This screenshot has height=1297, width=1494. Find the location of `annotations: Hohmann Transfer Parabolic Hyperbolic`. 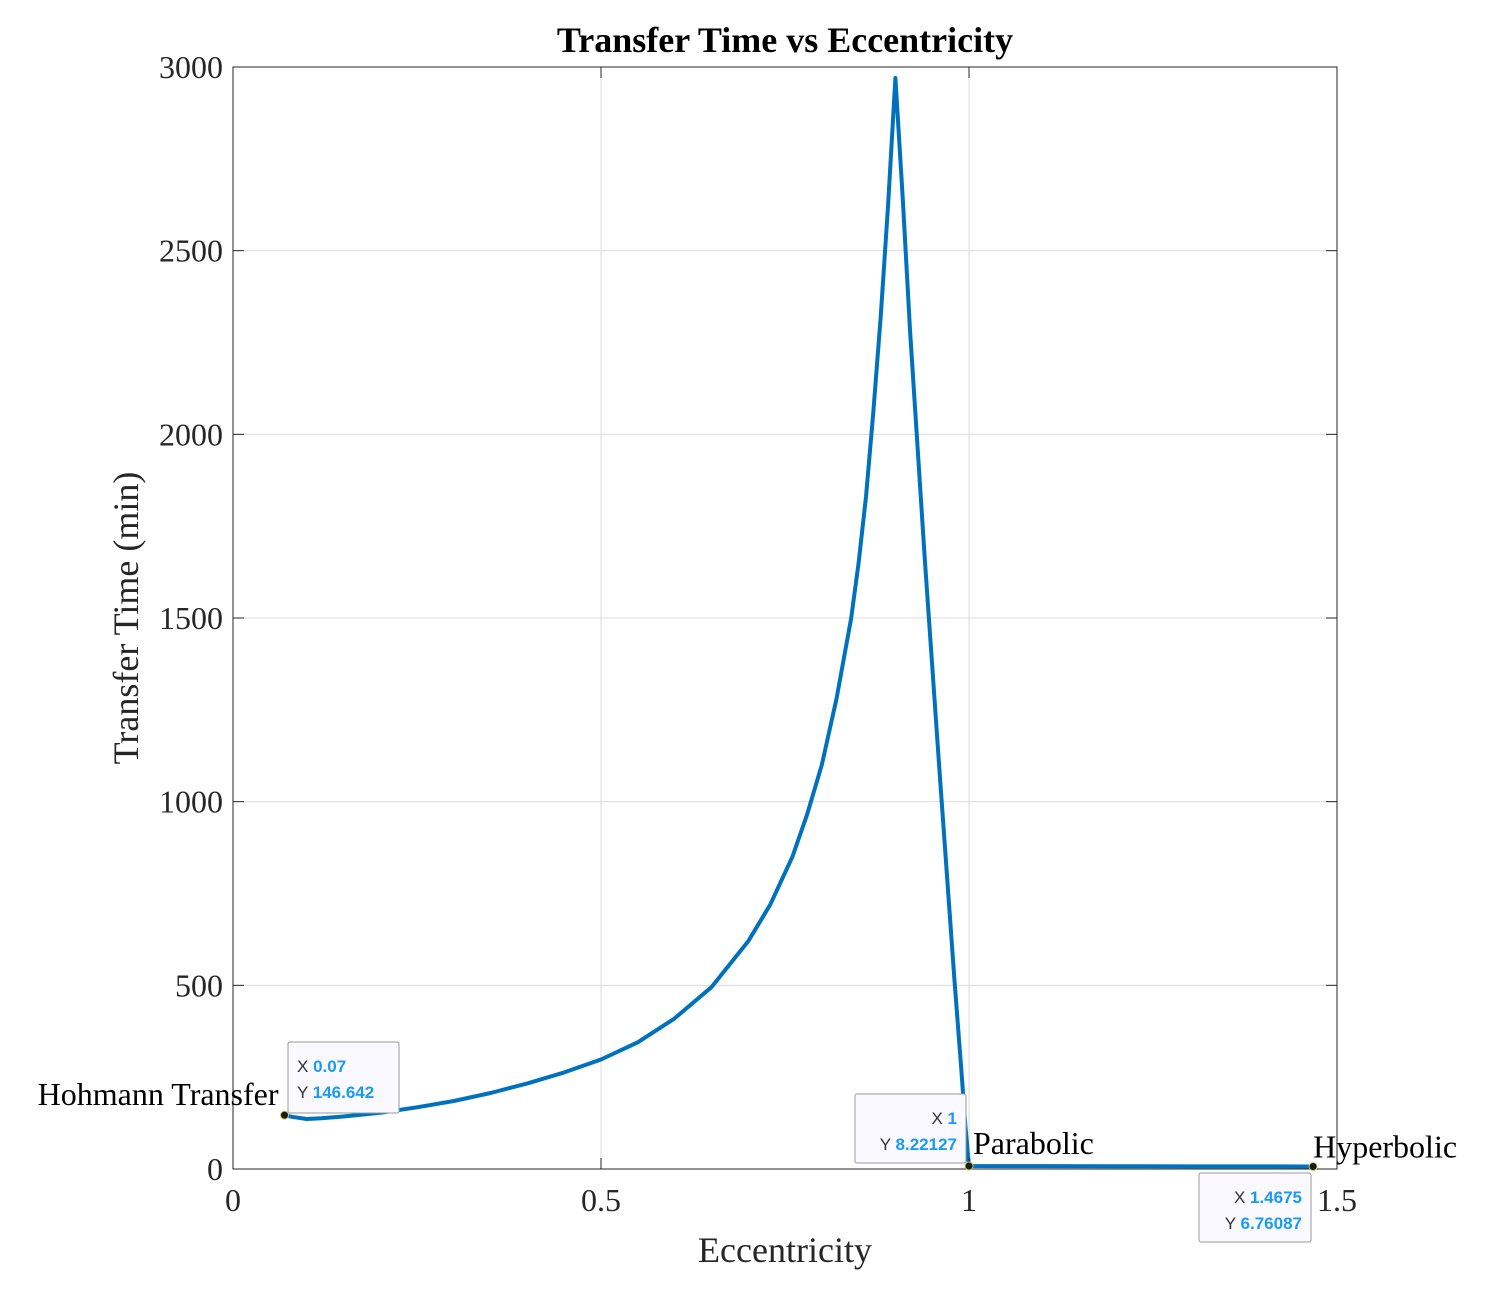

annotations: Hohmann Transfer Parabolic Hyperbolic is located at coordinates (747, 1120).